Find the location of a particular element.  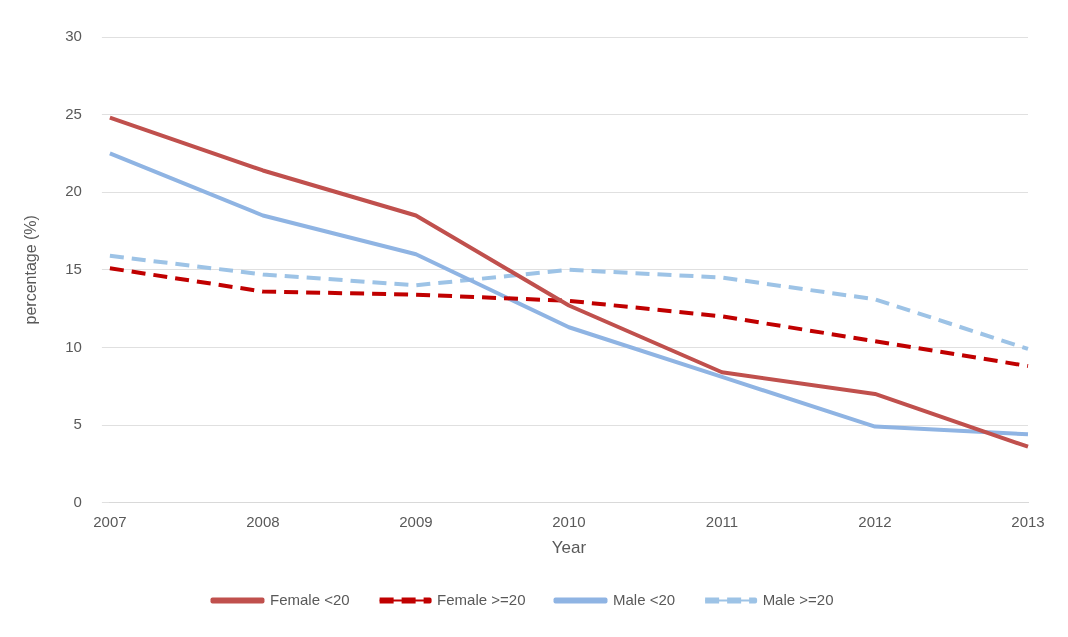

legend-label: Female <20 is located at coordinates (309, 599).